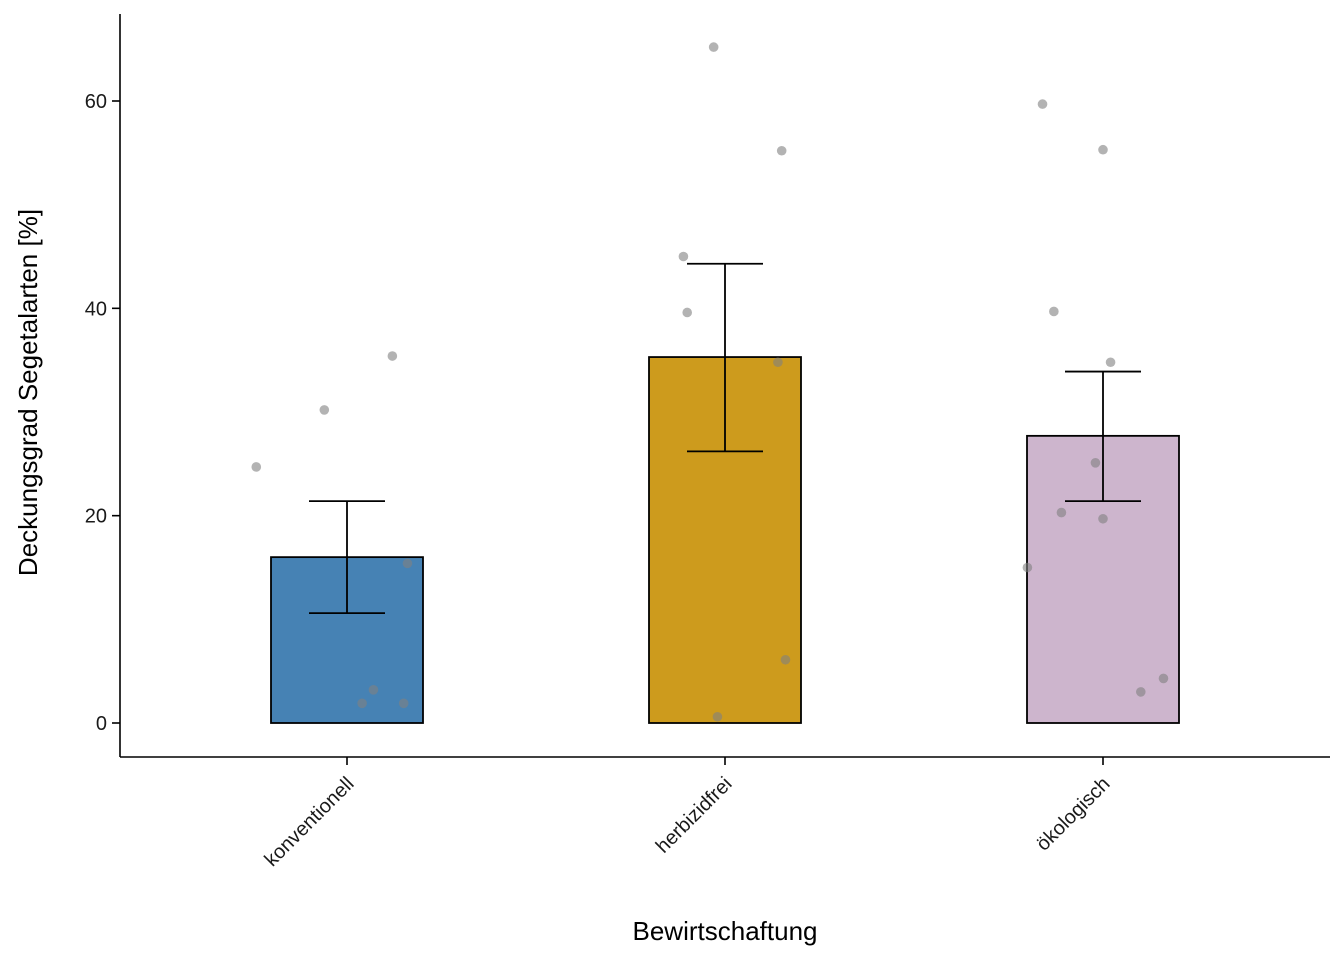 This screenshot has width=1344, height=960. I want to click on x-tick-label: ökologisch, so click(1073, 814).